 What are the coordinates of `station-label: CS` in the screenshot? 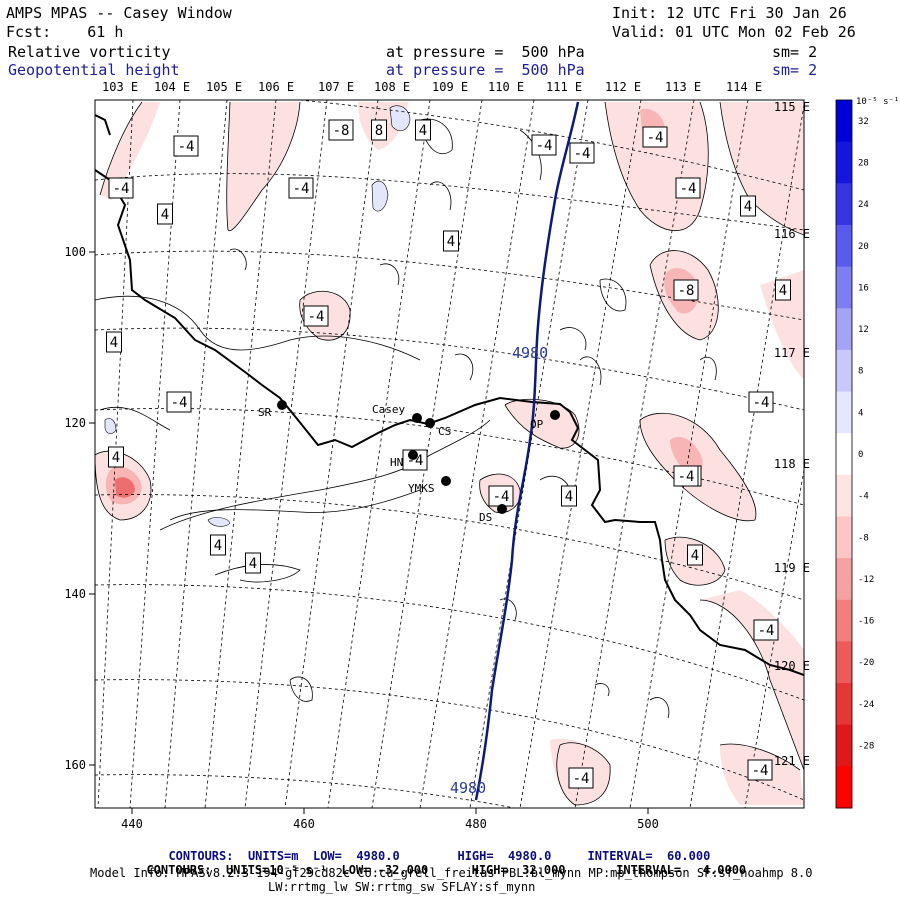 It's located at (444, 431).